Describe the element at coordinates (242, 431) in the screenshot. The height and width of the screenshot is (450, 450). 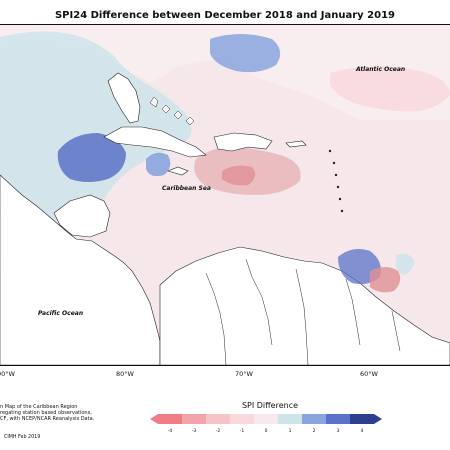
I see `legend-tick-label: -1` at that location.